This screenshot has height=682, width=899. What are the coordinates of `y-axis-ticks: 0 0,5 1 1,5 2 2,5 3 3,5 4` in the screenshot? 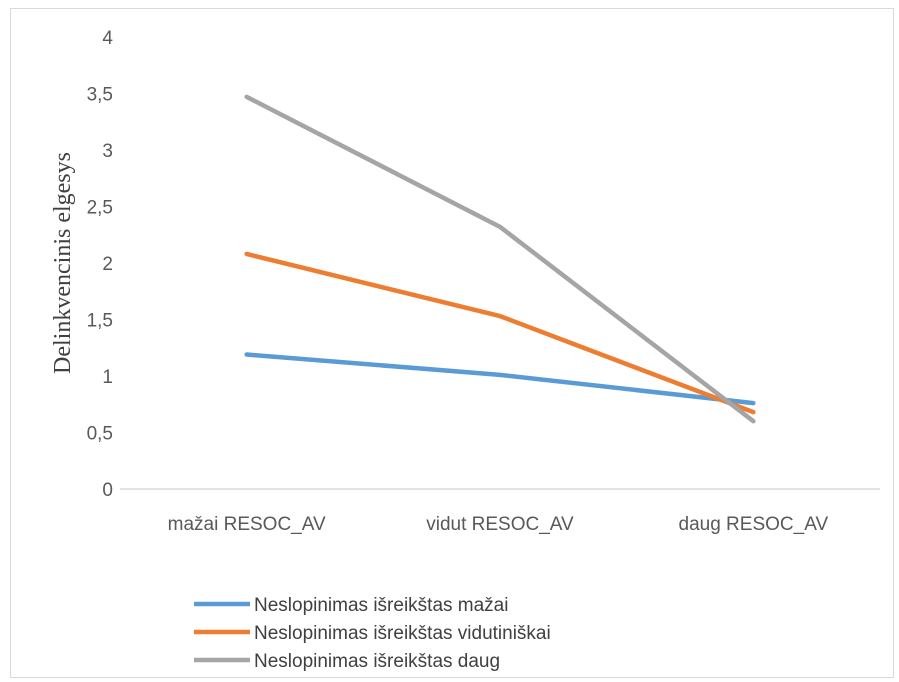 It's located at (100, 264).